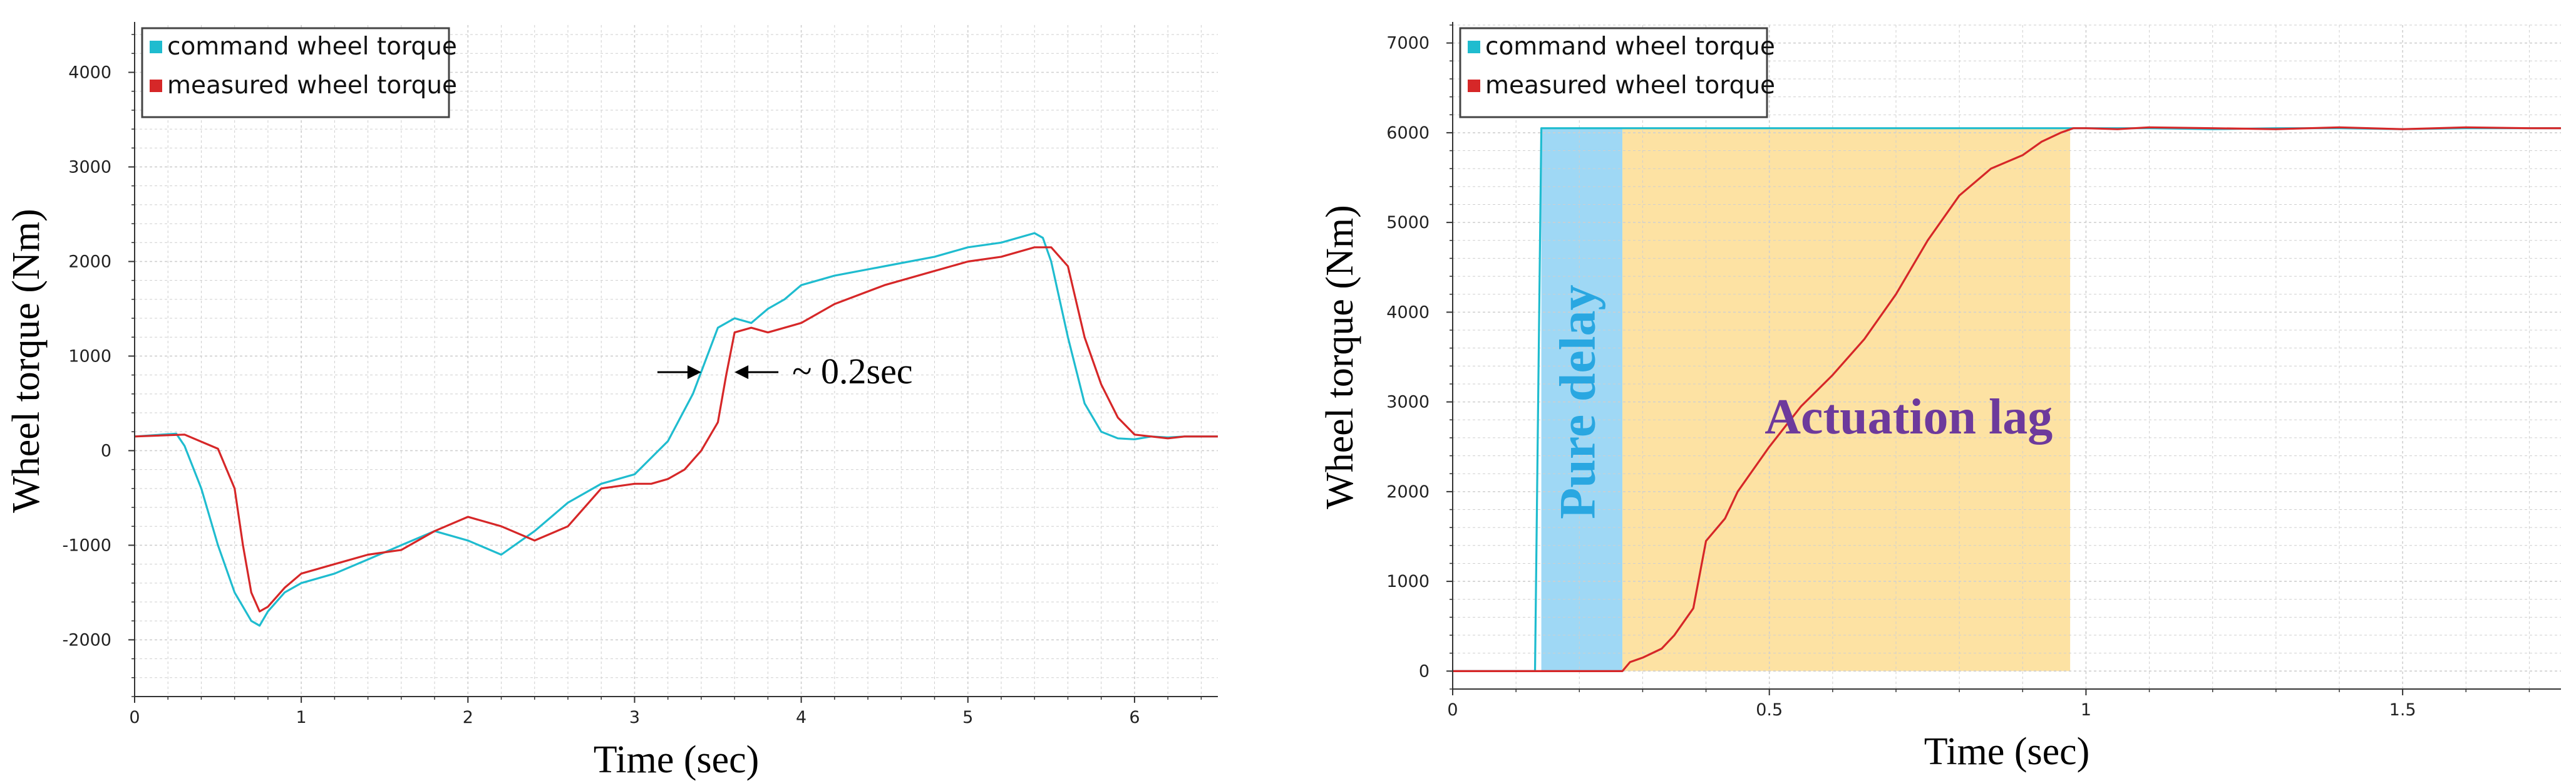 The height and width of the screenshot is (783, 2576). Describe the element at coordinates (1408, 222) in the screenshot. I see `y-tick-label: 5000` at that location.